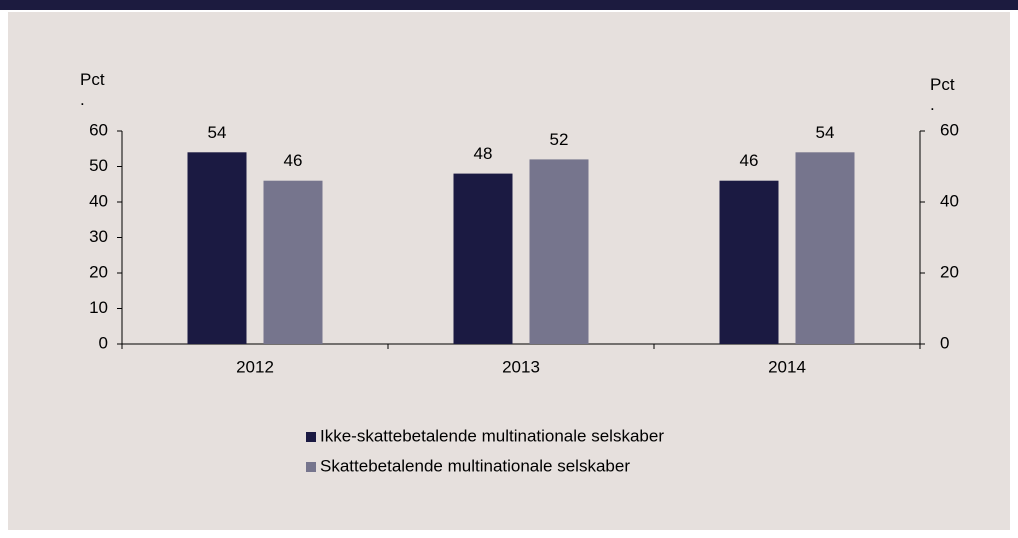 The width and height of the screenshot is (1018, 538). I want to click on y2-tick-label: 60, so click(949, 129).